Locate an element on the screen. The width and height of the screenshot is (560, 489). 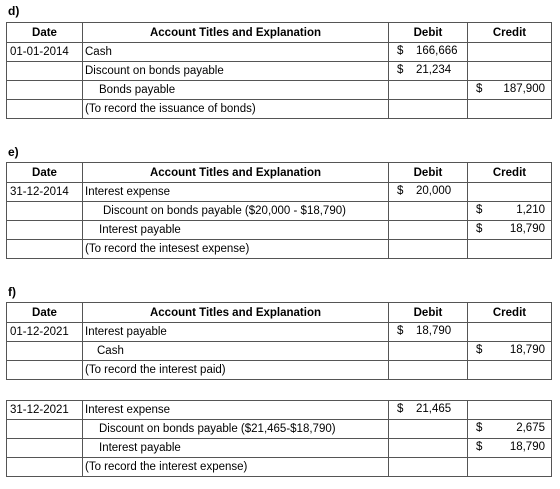
account-cell: Cash is located at coordinates (235, 351).